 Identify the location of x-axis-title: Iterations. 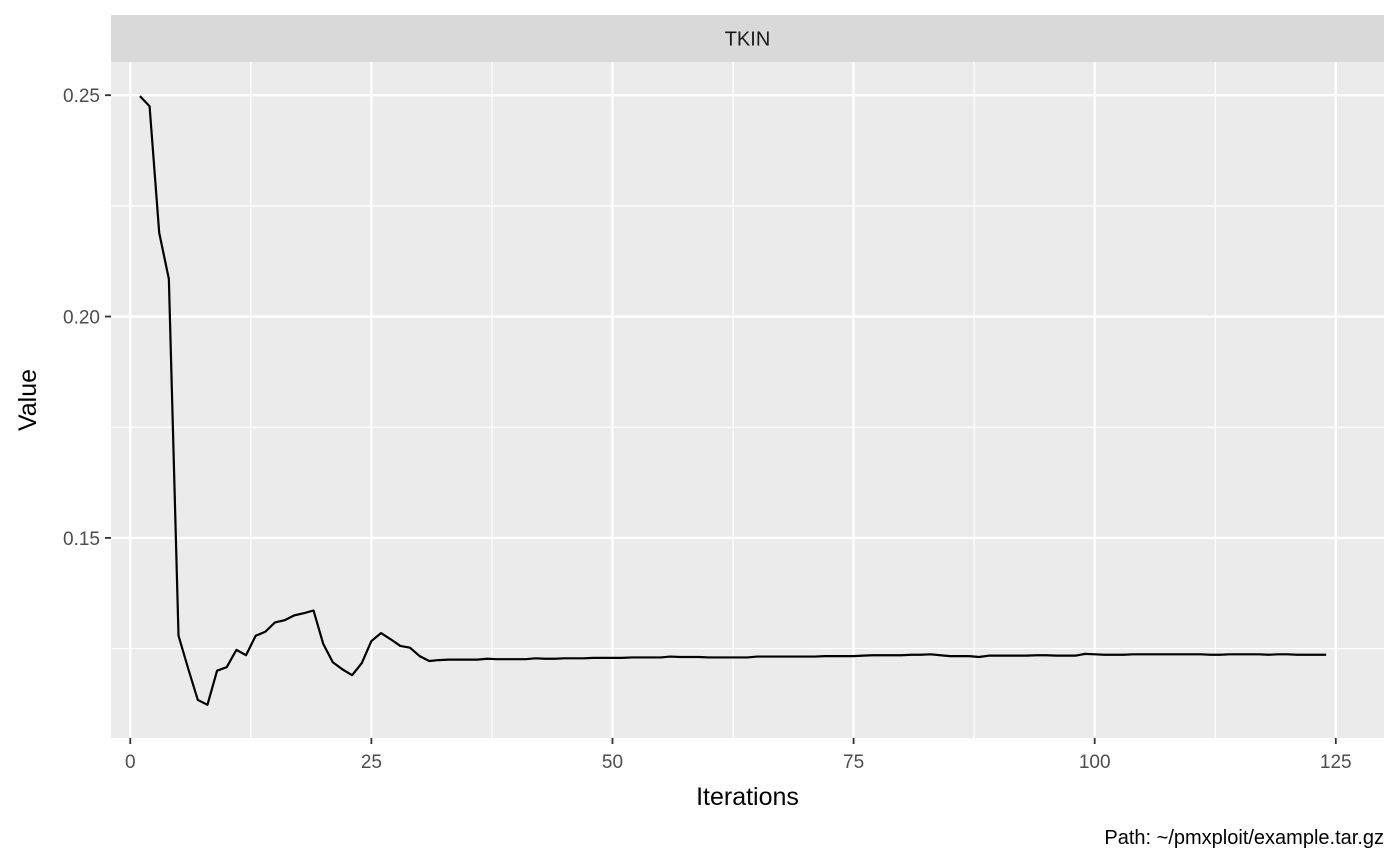
(747, 797).